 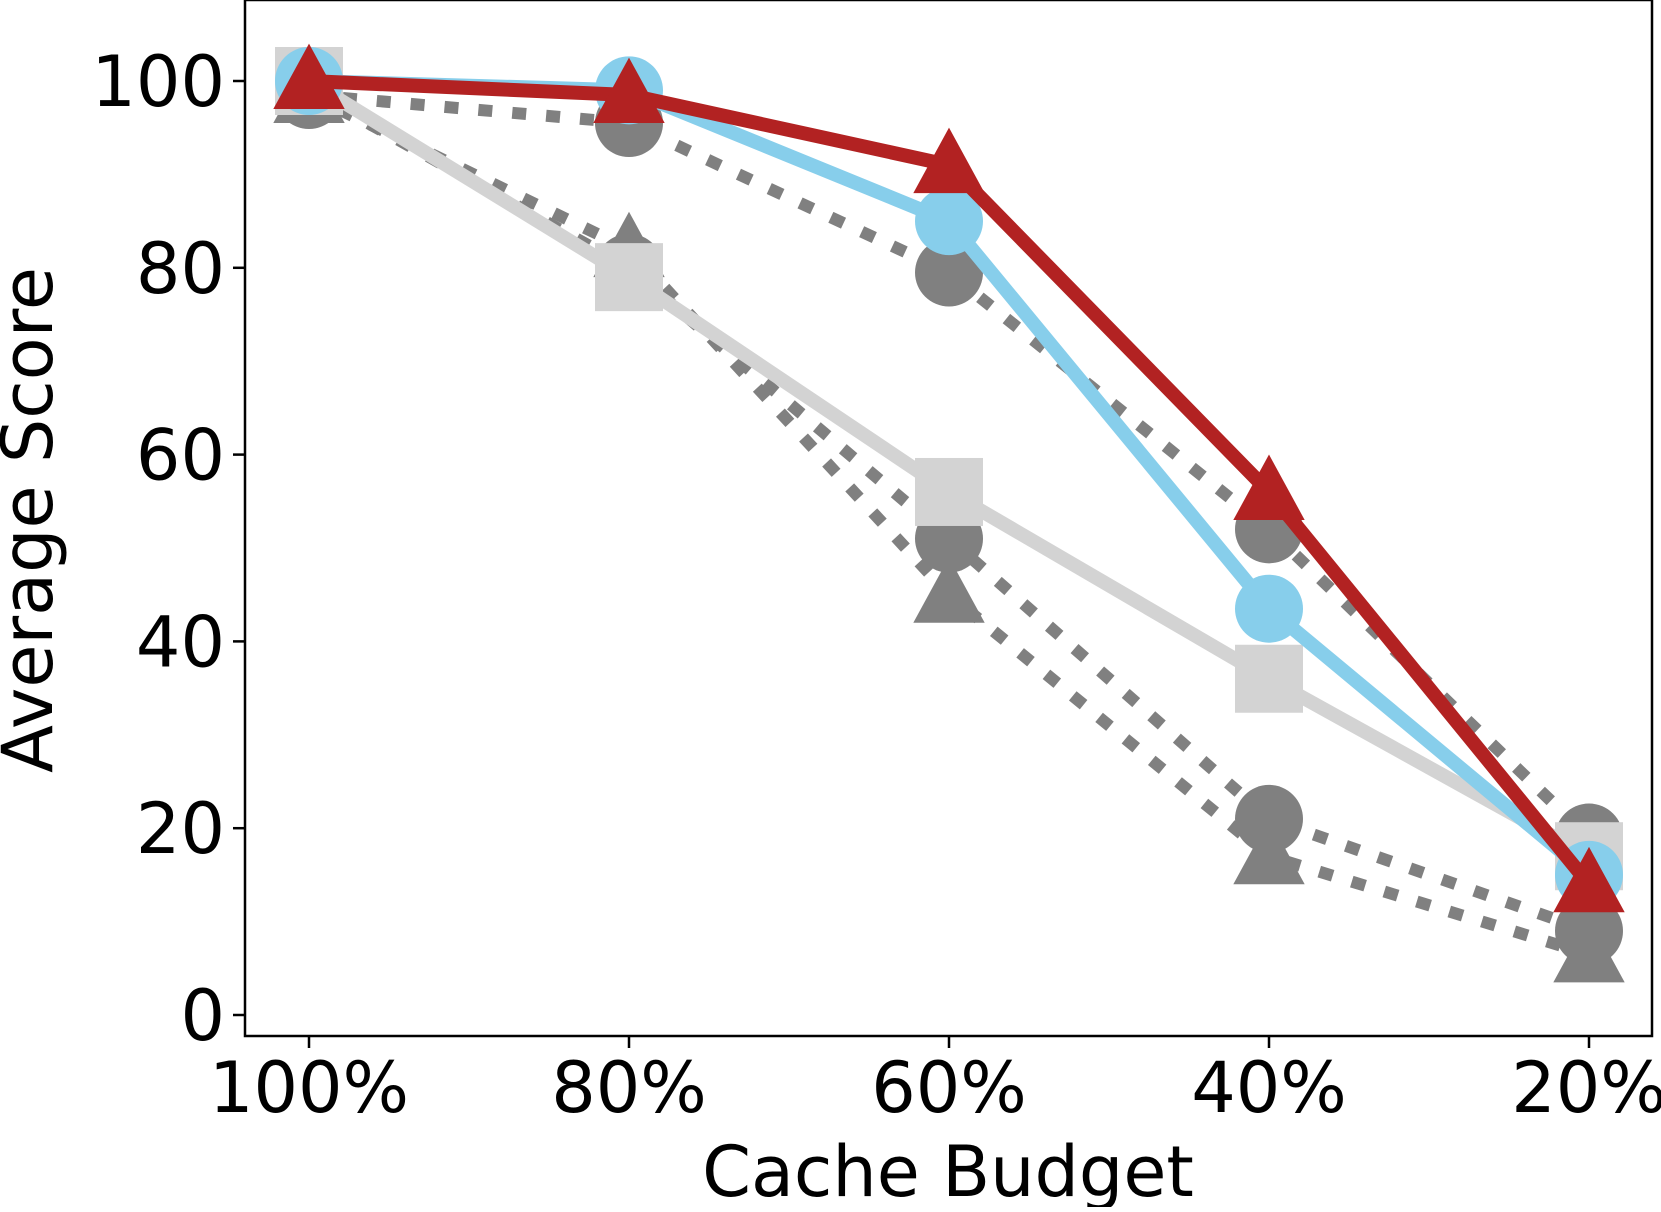 I want to click on y-tick-label: 60, so click(x=180, y=456).